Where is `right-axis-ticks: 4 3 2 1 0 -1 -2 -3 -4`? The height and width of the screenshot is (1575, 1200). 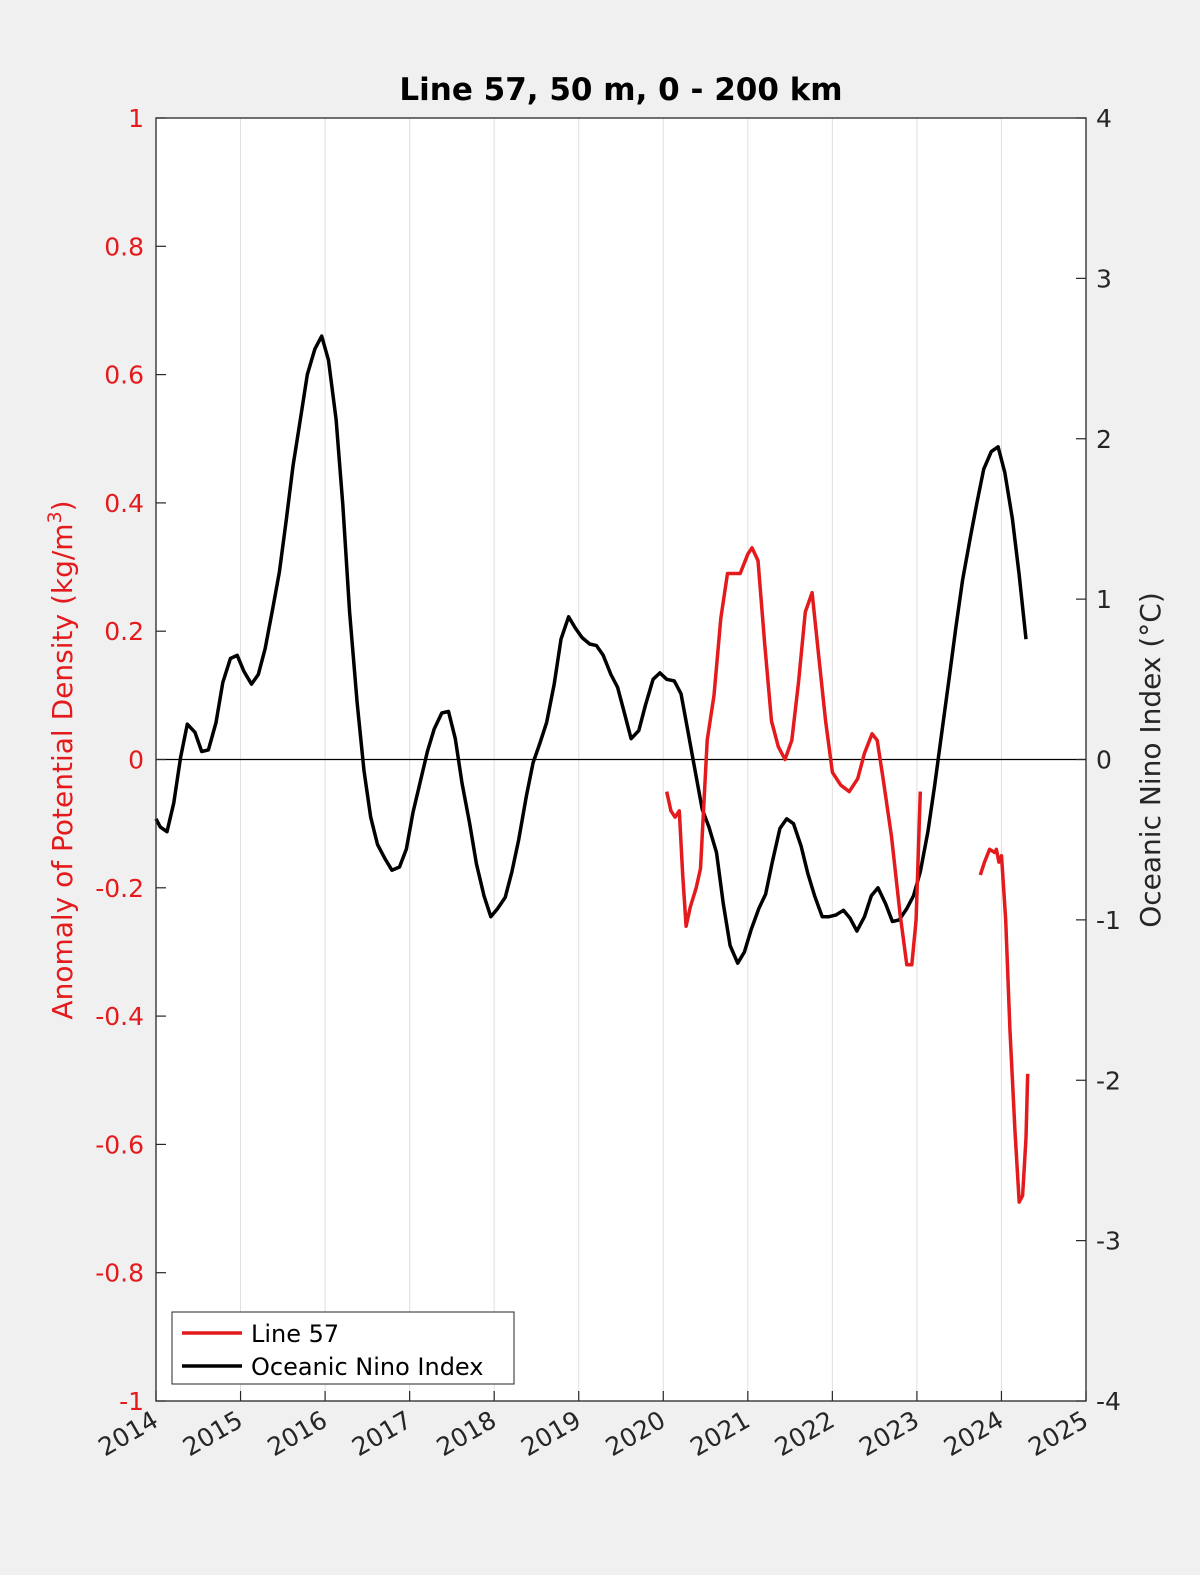
right-axis-ticks: 4 3 2 1 0 -1 -2 -3 -4 is located at coordinates (1098, 760).